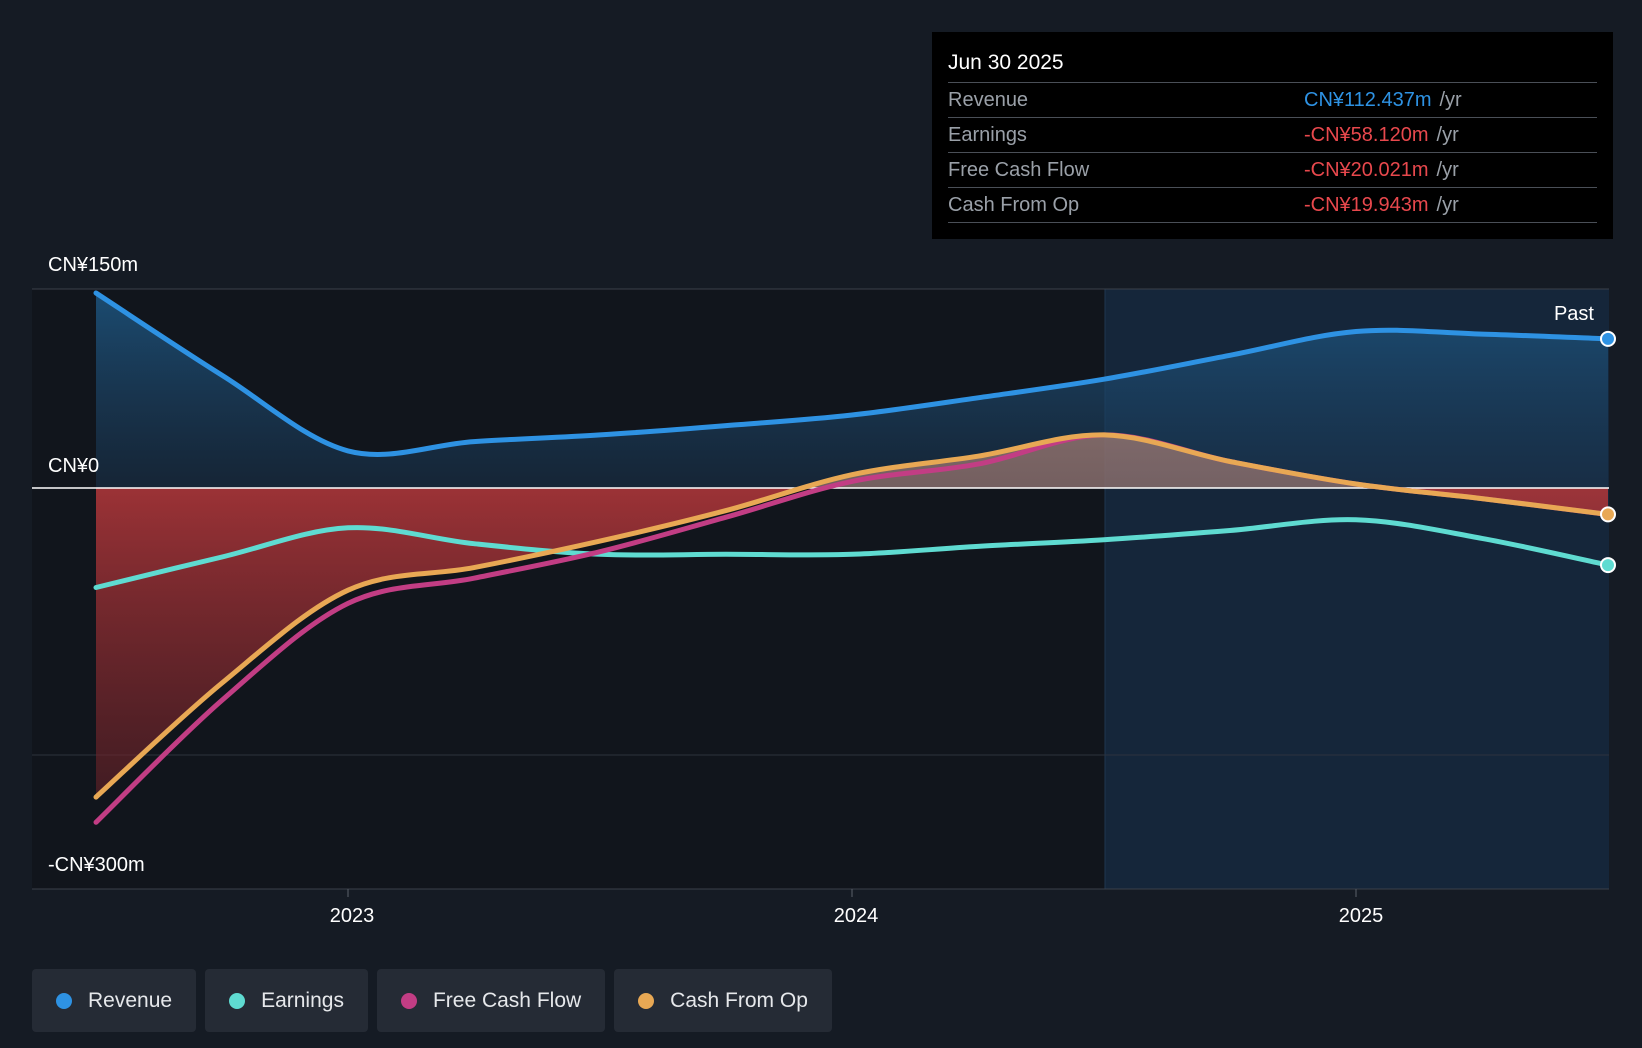  I want to click on tooltip-value: -CN¥58.120m, so click(1366, 135).